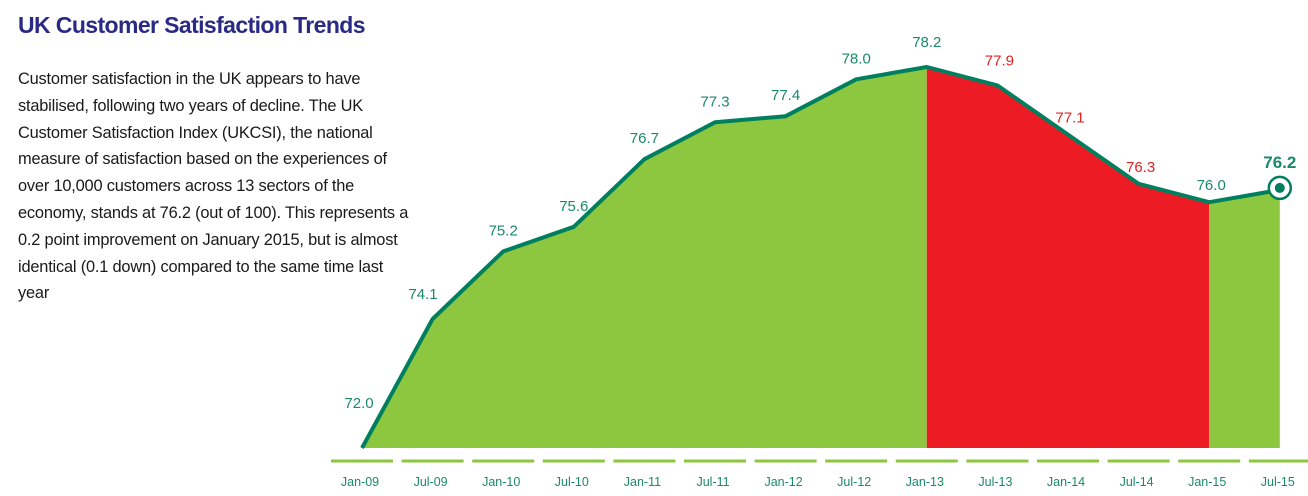  Describe the element at coordinates (422, 294) in the screenshot. I see `data-label: 74.1` at that location.